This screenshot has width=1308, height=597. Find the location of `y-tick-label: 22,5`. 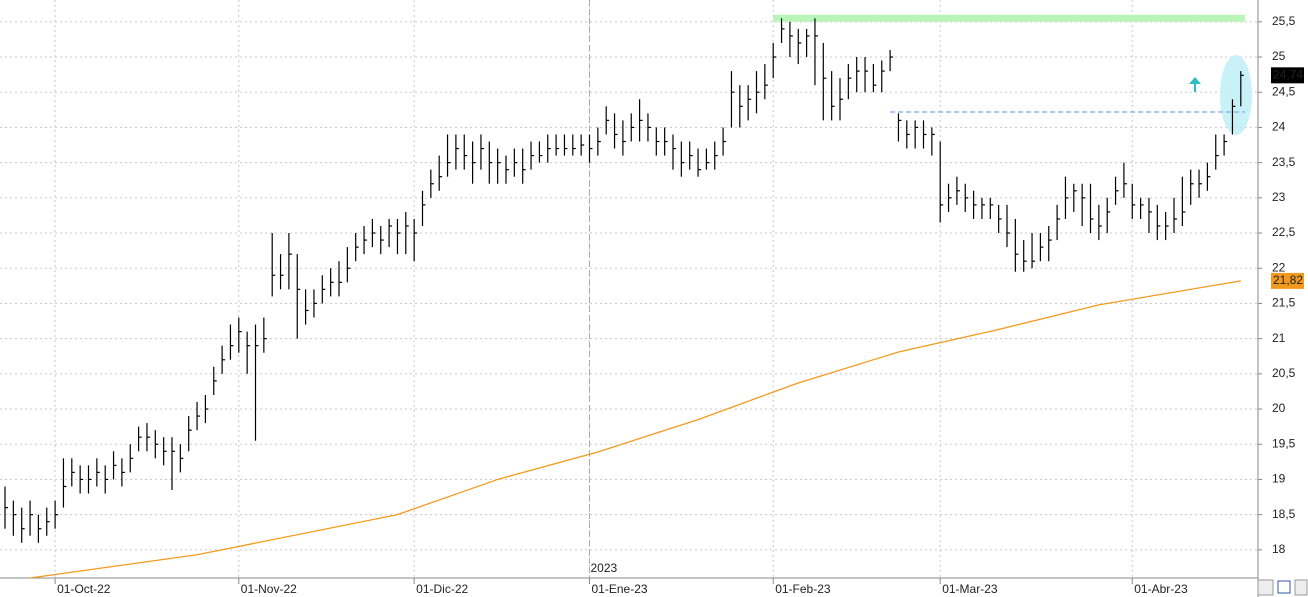

y-tick-label: 22,5 is located at coordinates (1284, 232).